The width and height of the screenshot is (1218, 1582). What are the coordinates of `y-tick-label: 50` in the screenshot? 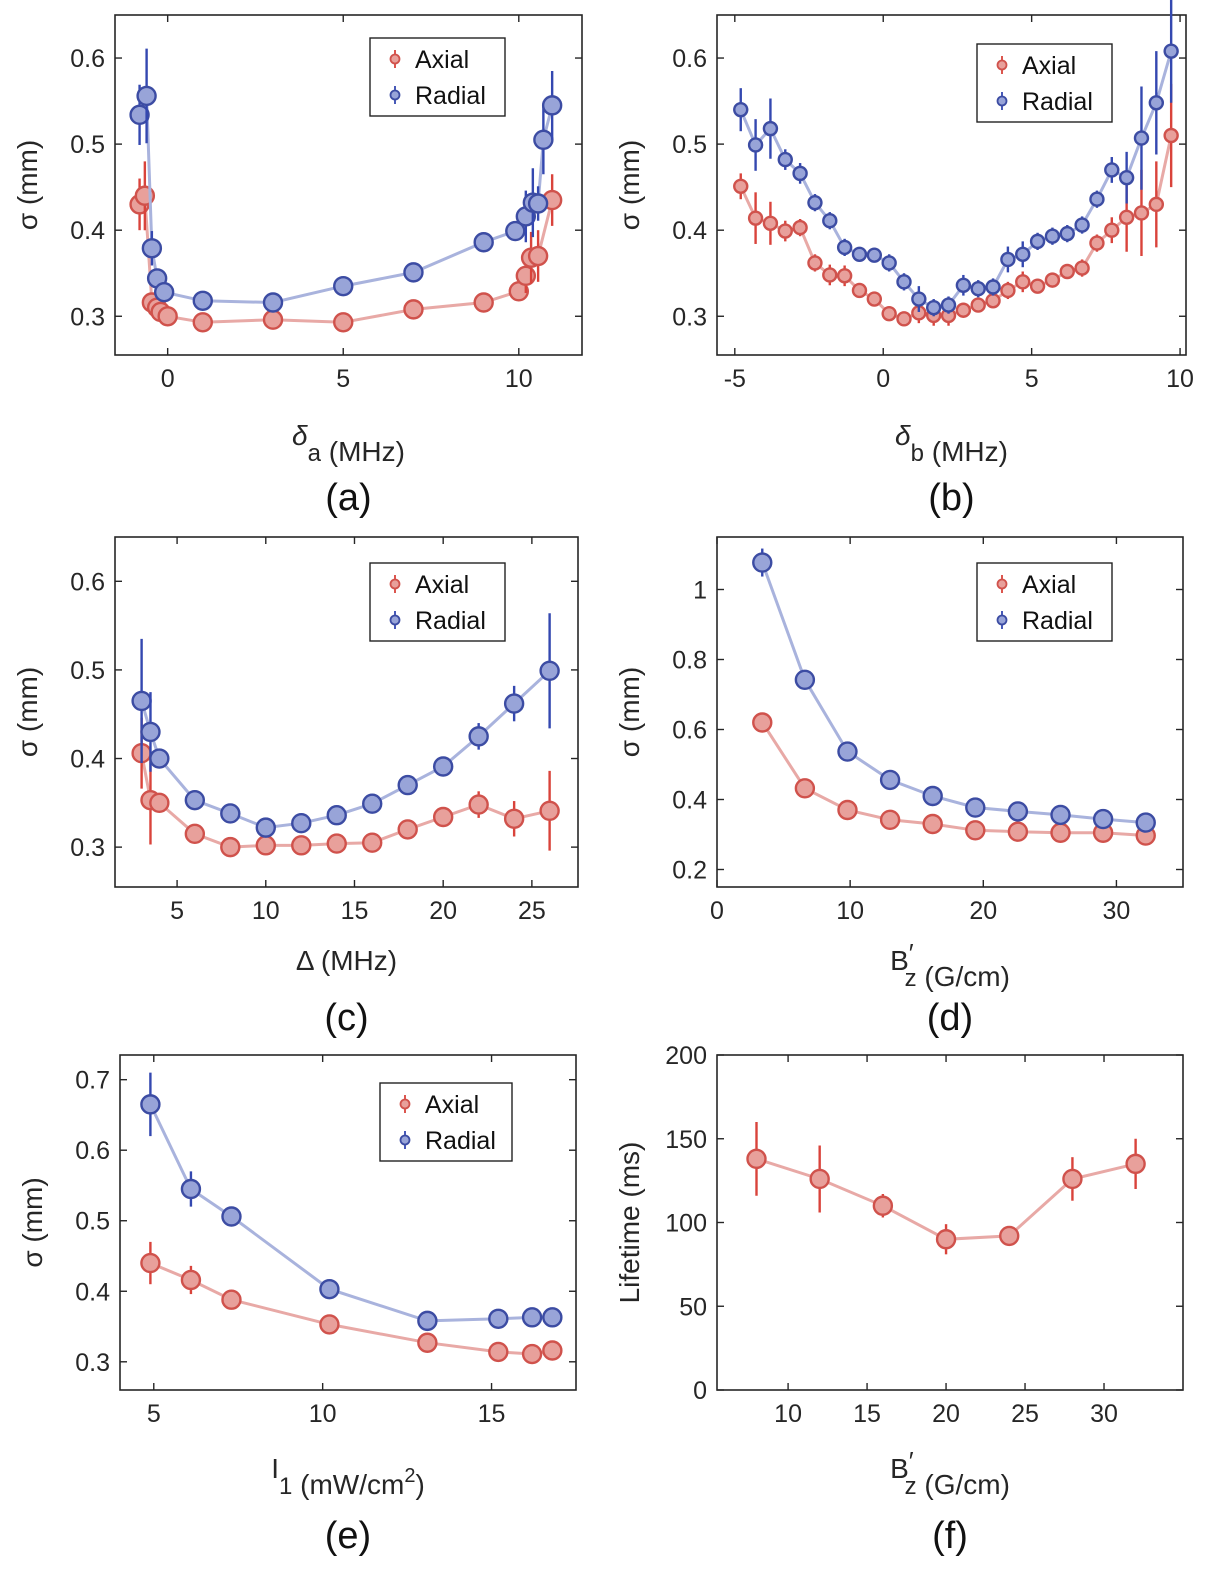 It's located at (693, 1307).